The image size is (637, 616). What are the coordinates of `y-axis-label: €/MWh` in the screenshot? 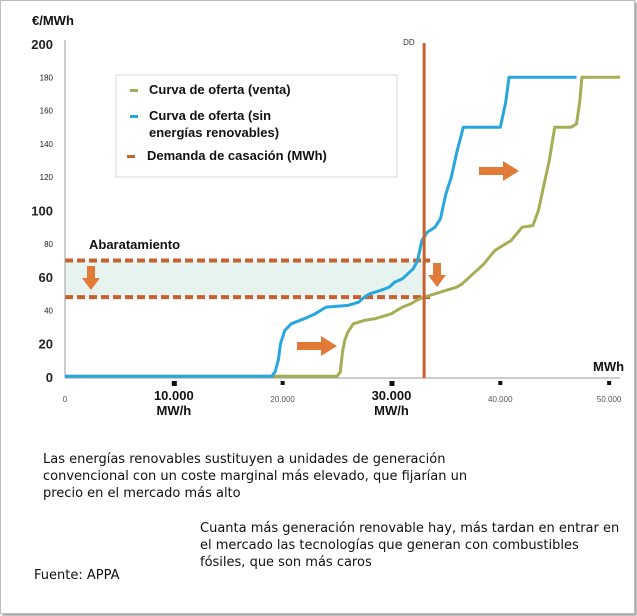 It's located at (53, 20).